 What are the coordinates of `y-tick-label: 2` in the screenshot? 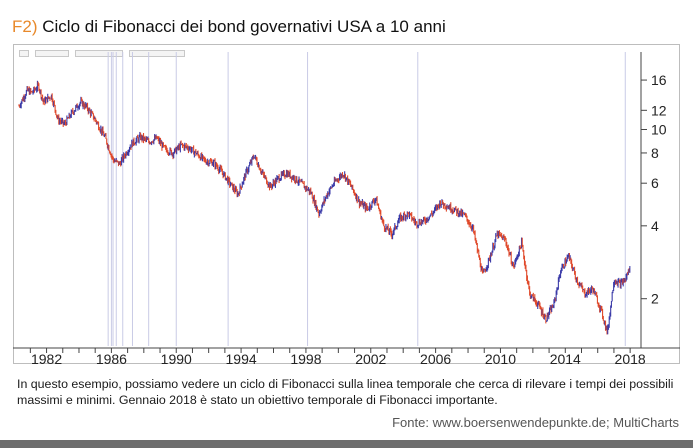 It's located at (655, 299).